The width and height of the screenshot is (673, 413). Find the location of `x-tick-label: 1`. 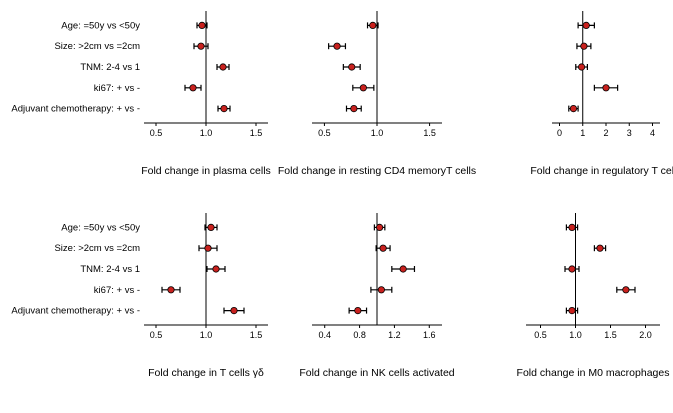

x-tick-label: 1 is located at coordinates (582, 133).